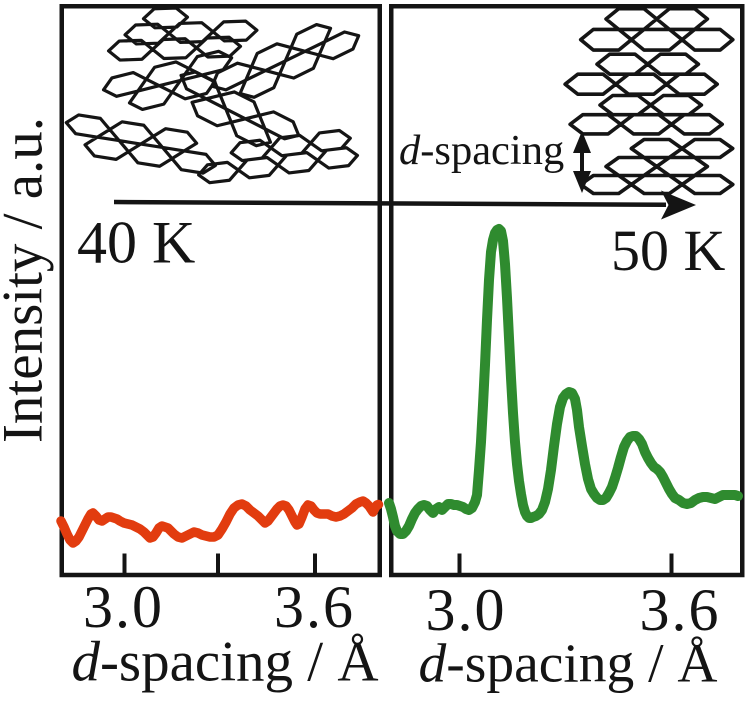  What do you see at coordinates (136, 243) in the screenshot?
I see `svg-text: 40 K` at bounding box center [136, 243].